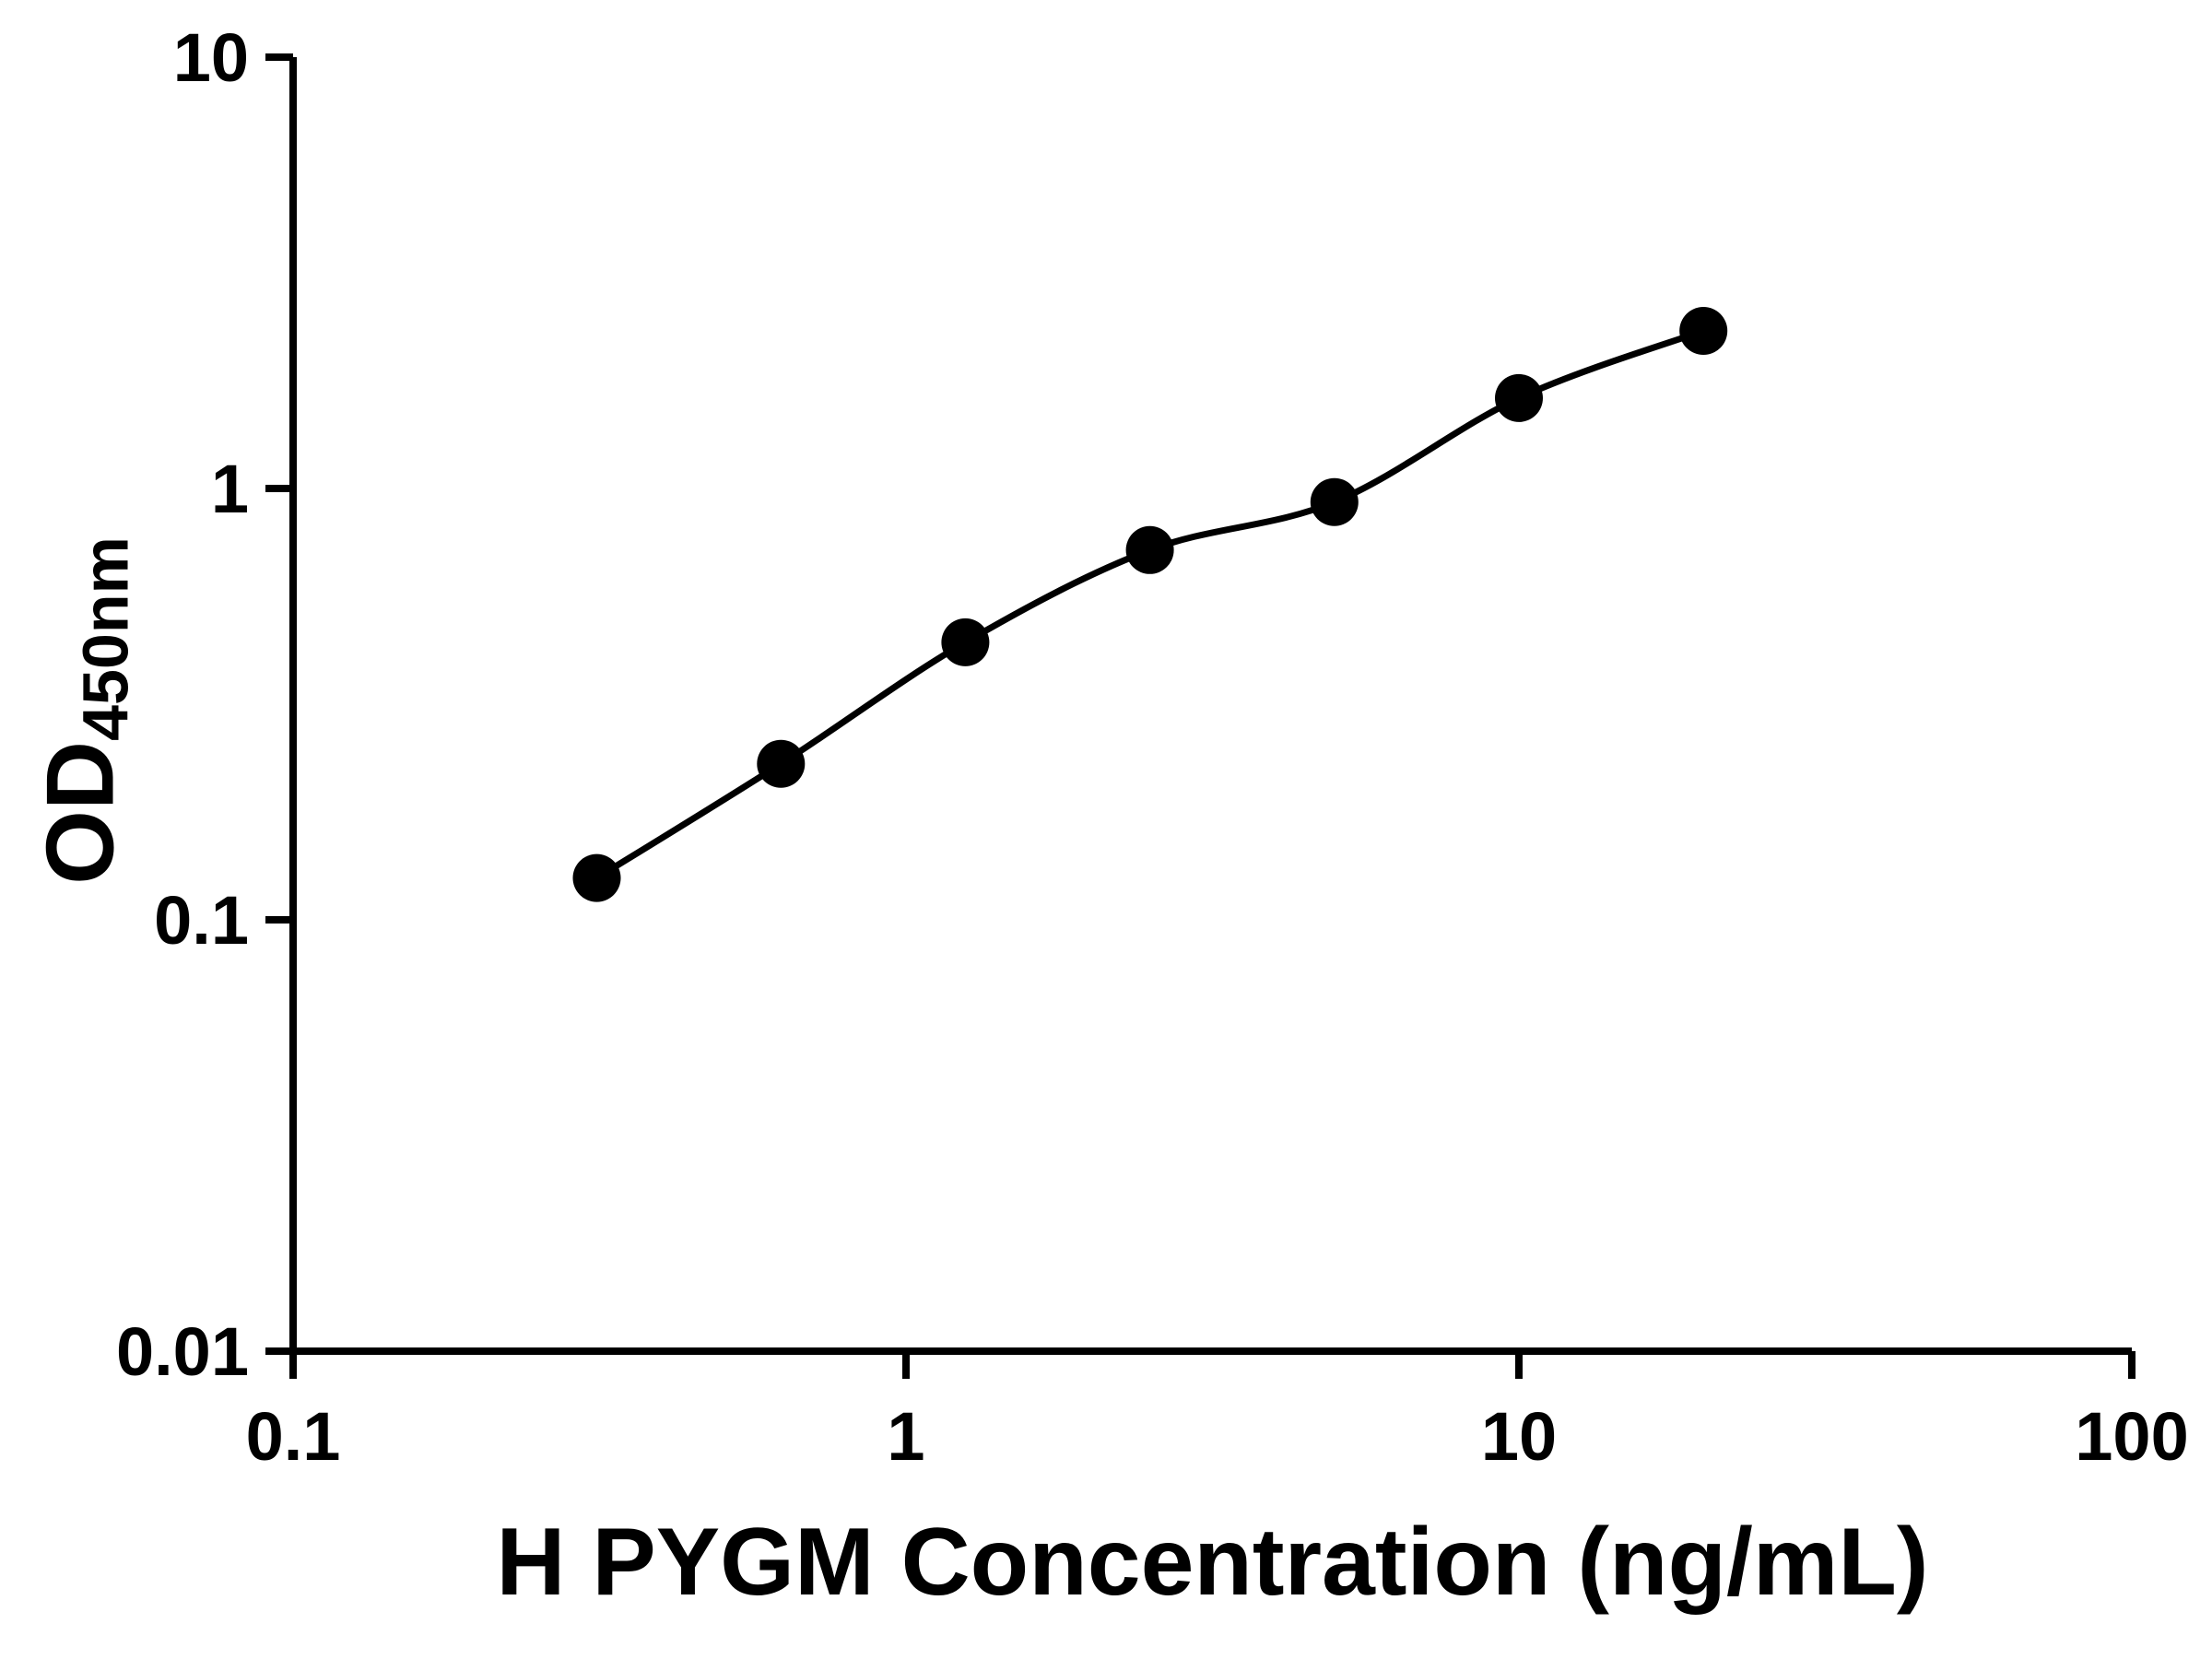 The height and width of the screenshot is (1659, 2212). What do you see at coordinates (230, 489) in the screenshot?
I see `y-axis-tick-label: 1` at bounding box center [230, 489].